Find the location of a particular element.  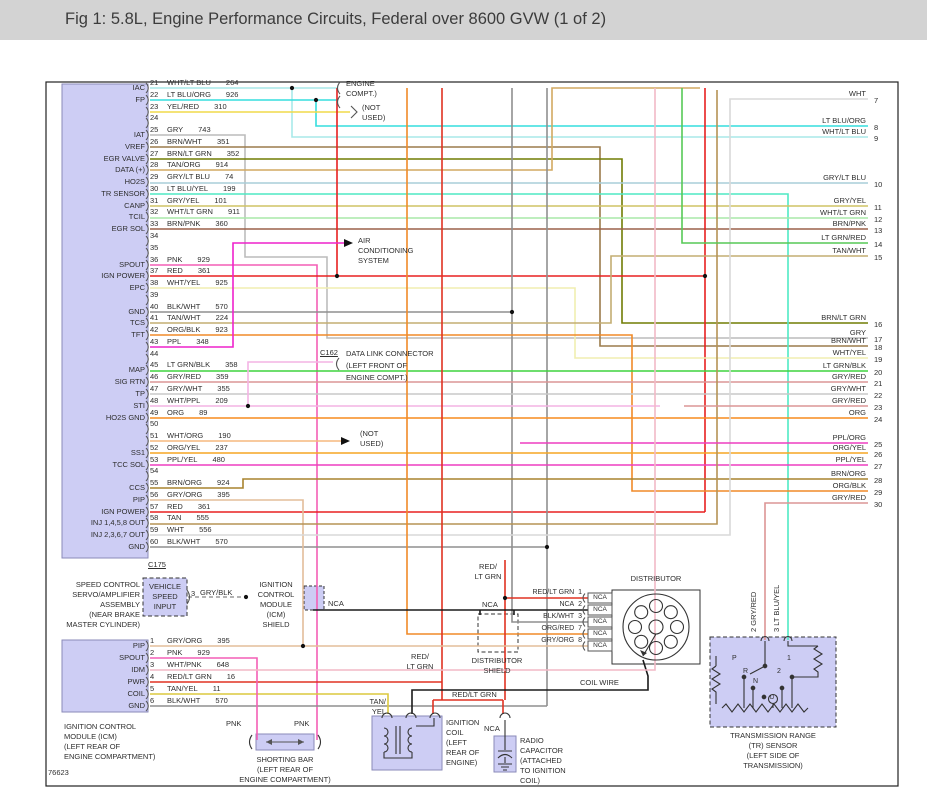

pcm-pin-28-label: 28 TAN/ORG 914 is located at coordinates (189, 164).